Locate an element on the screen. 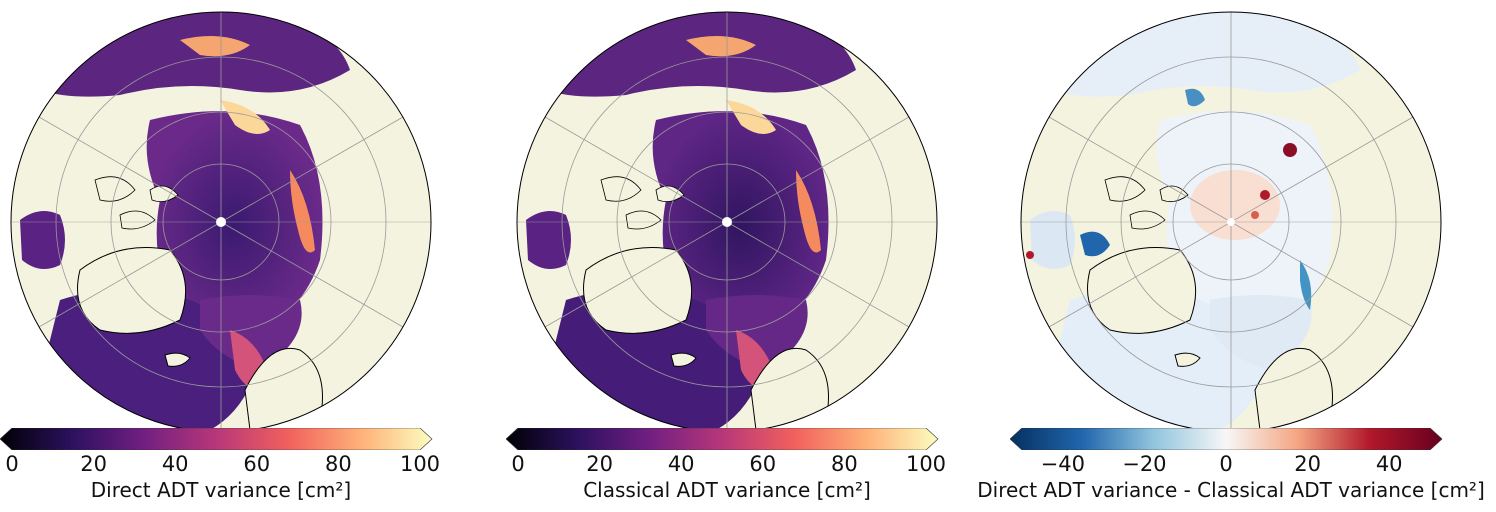 Image resolution: width=1496 pixels, height=512 pixels. colorbar-classical is located at coordinates (722, 439).